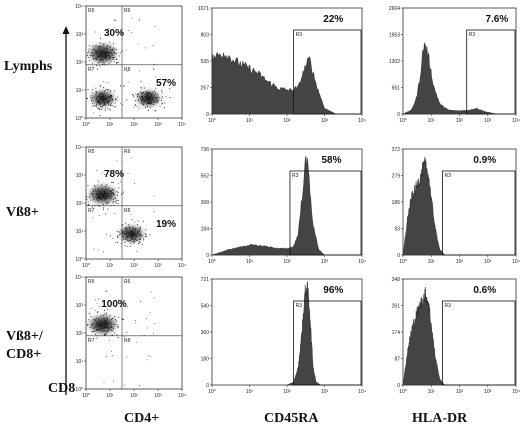 The image size is (520, 424). I want to click on histogram-series, so click(449, 78).